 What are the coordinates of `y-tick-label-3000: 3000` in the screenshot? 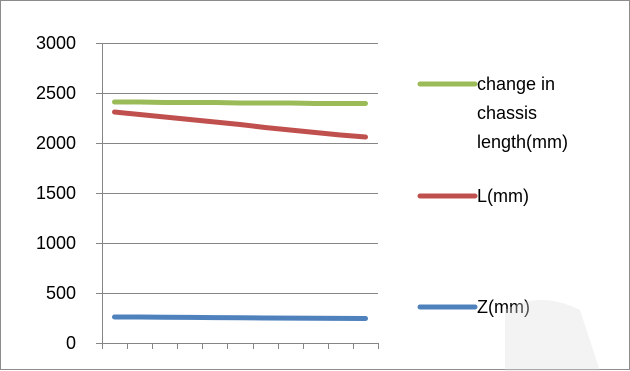 It's located at (56, 43).